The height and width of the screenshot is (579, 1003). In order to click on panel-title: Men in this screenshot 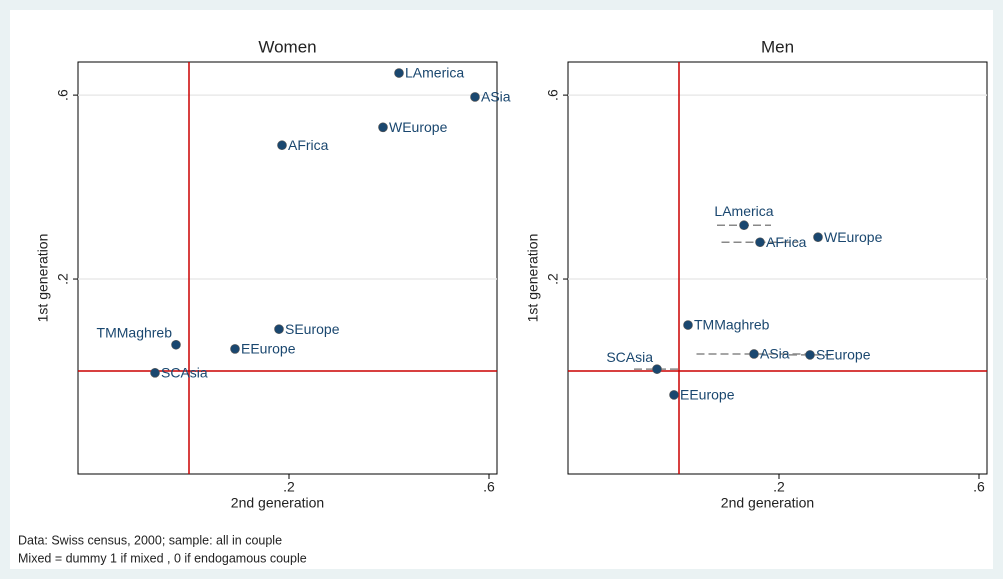, I will do `click(777, 46)`.